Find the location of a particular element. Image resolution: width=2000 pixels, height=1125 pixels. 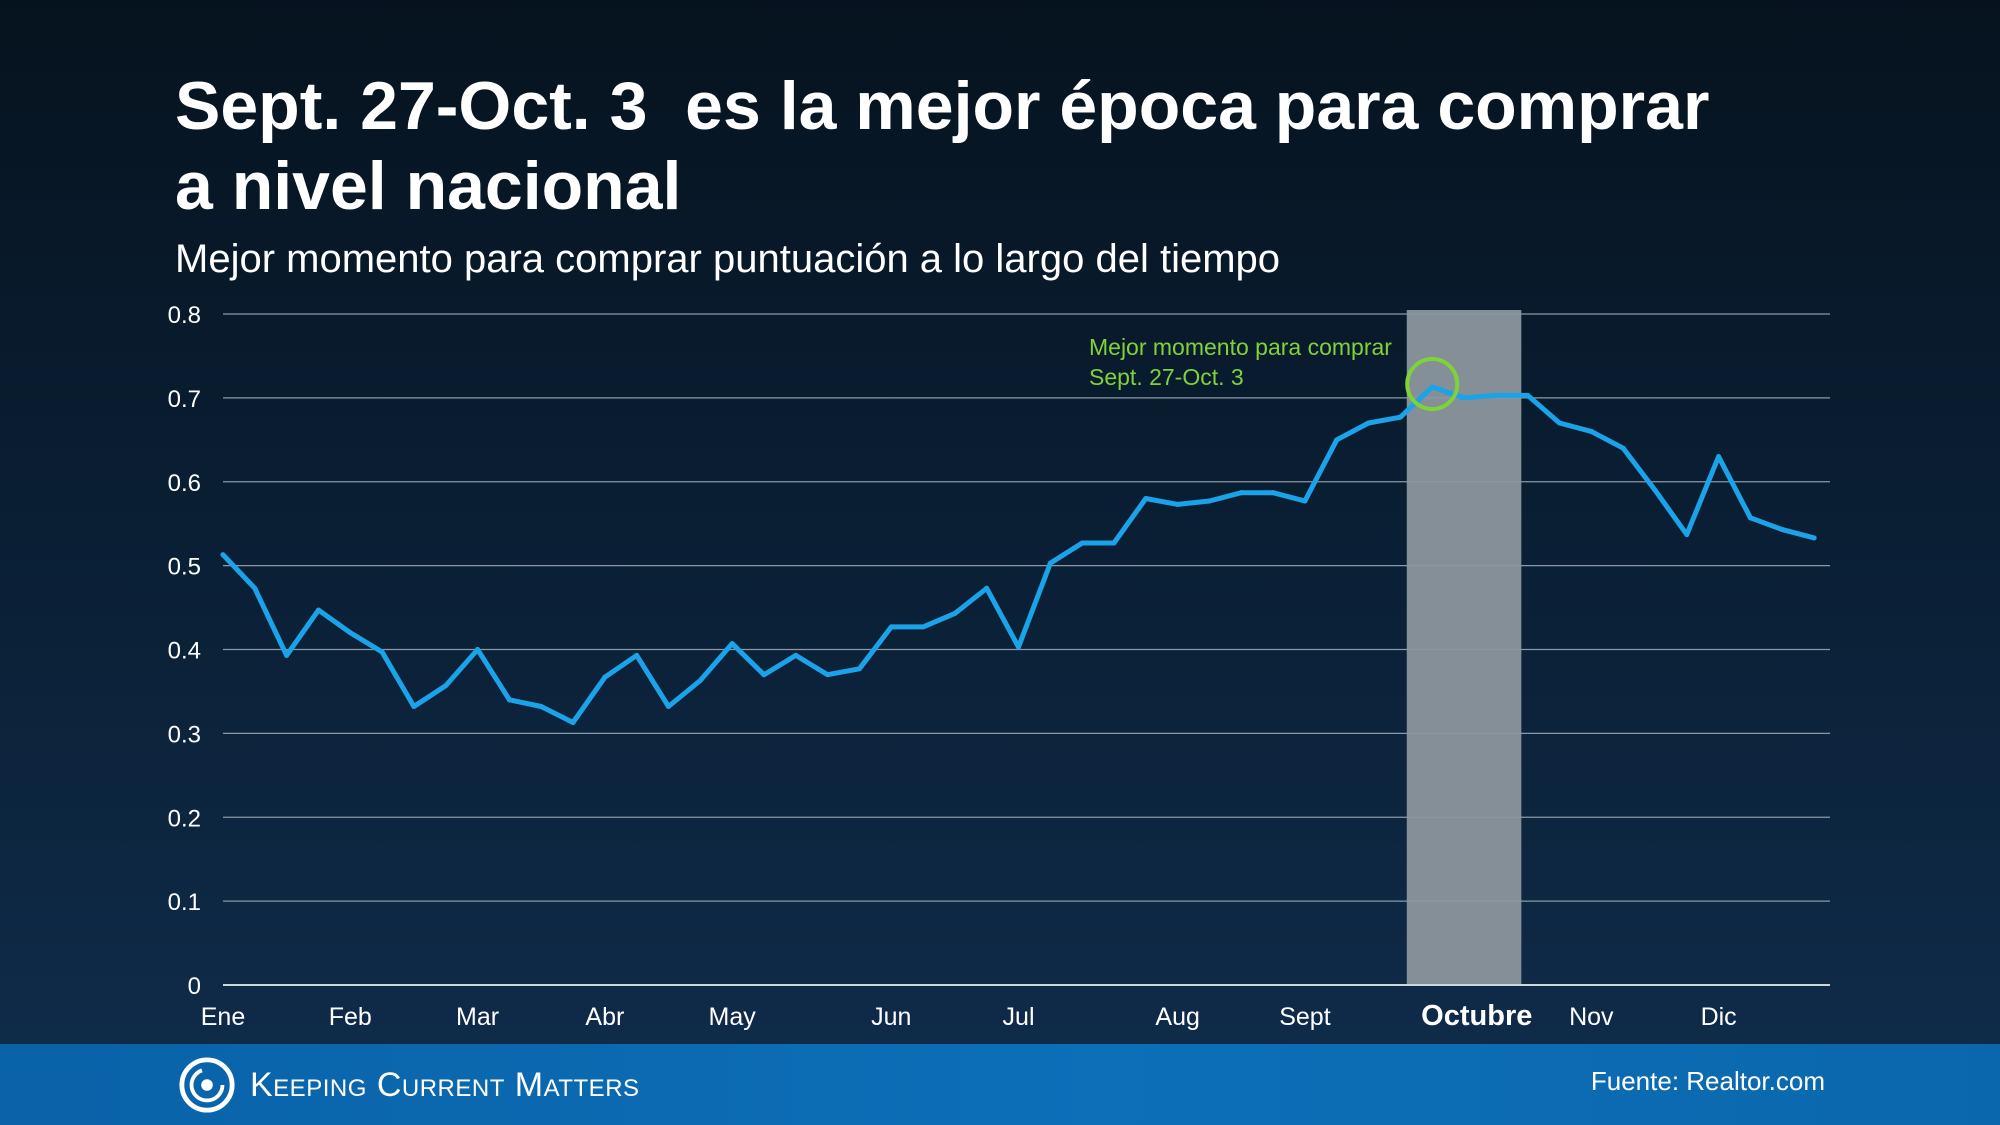

annotation-line-1: Mejor momento para comprar is located at coordinates (1240, 347).